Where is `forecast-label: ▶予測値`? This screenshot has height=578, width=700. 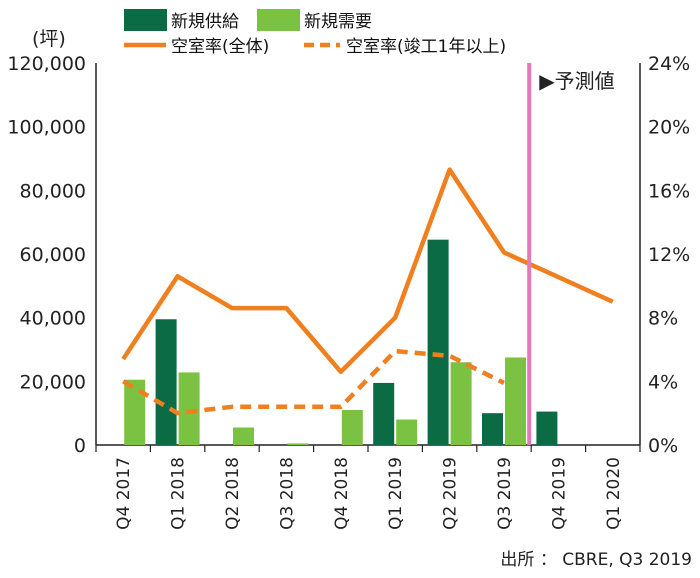
forecast-label: ▶予測値 is located at coordinates (576, 81).